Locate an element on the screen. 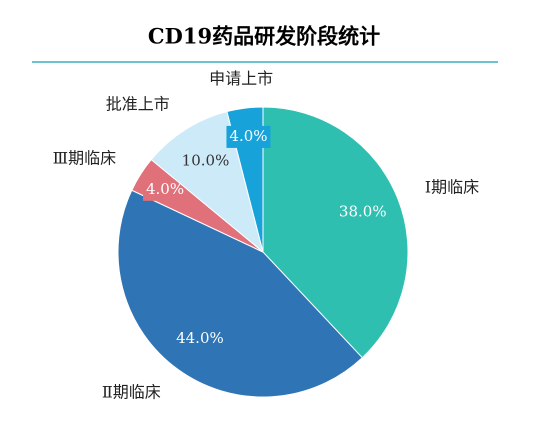  value-label: 44.0% is located at coordinates (200, 338).